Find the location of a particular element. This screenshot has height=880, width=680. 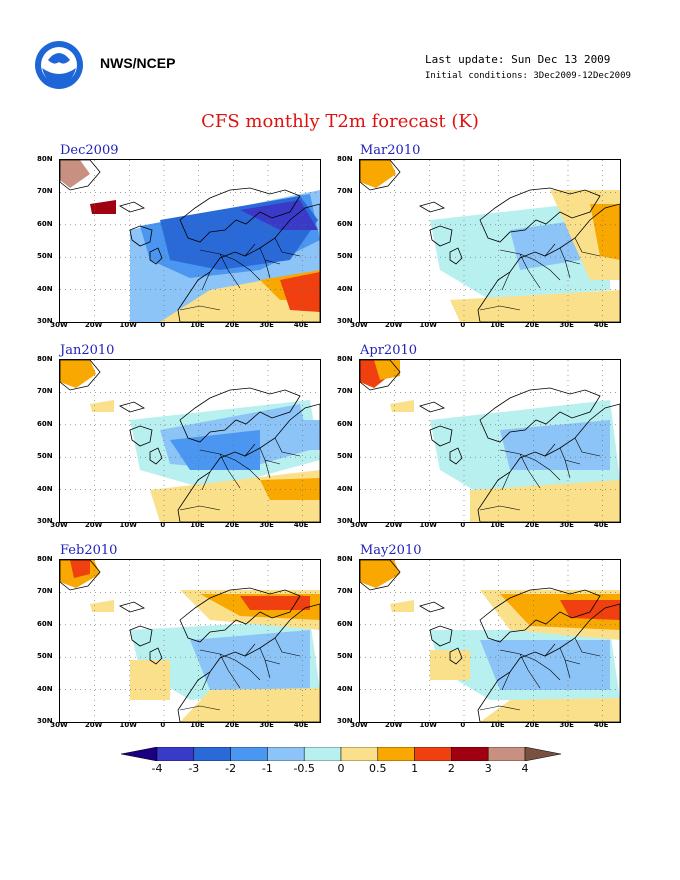

map-panel-apr2010 is located at coordinates (490, 441).